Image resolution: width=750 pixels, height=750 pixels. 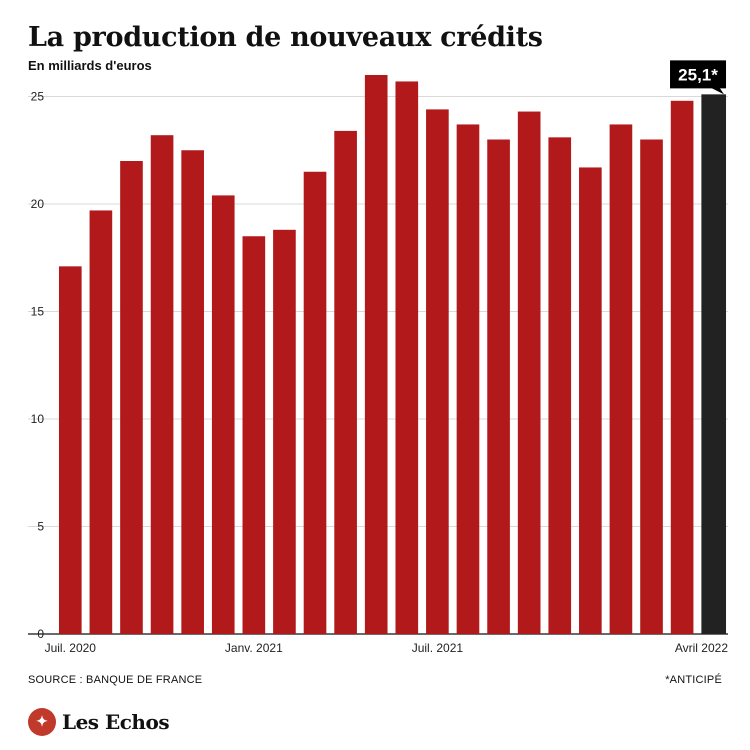 I want to click on brand-logo: ✦ Les Echos, so click(x=99, y=722).